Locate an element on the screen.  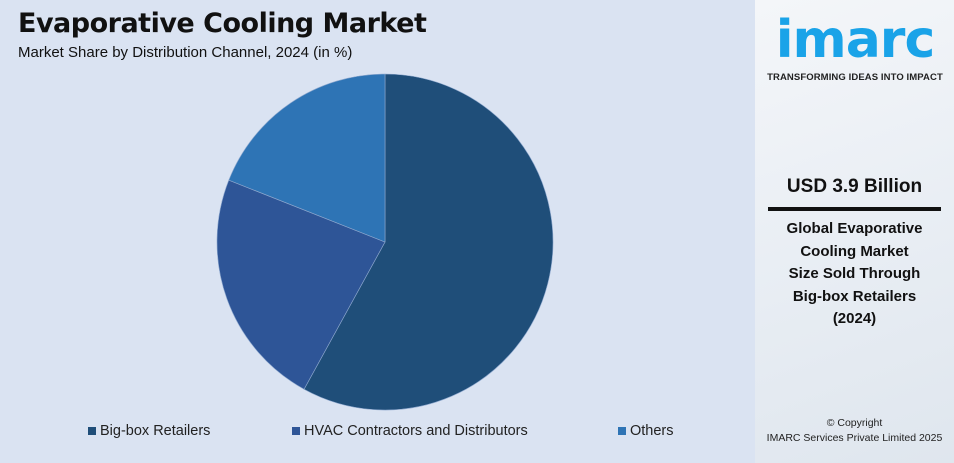
logo-tagline: TRANSFORMING IDEAS INTO IMPACT is located at coordinates (855, 77).